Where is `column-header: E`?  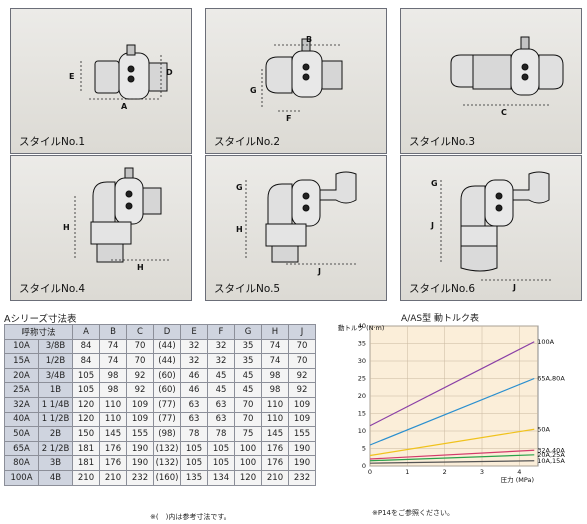 column-header: E is located at coordinates (194, 332).